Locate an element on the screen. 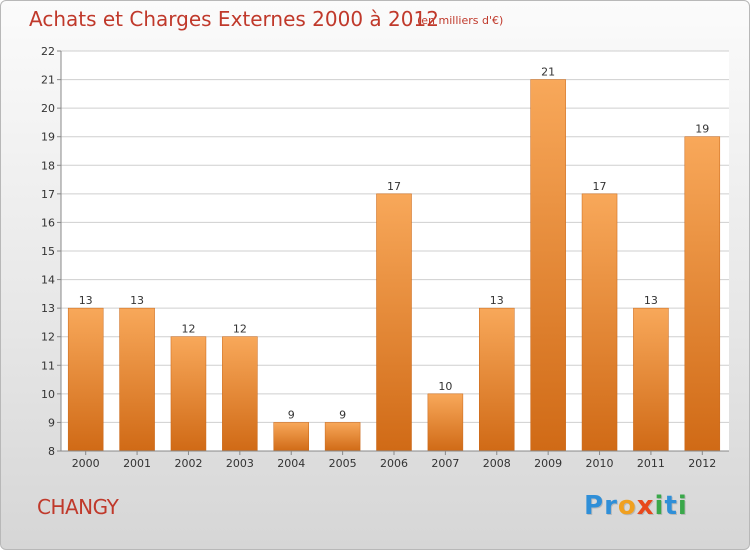  y-tick-label: 18 is located at coordinates (48, 165).